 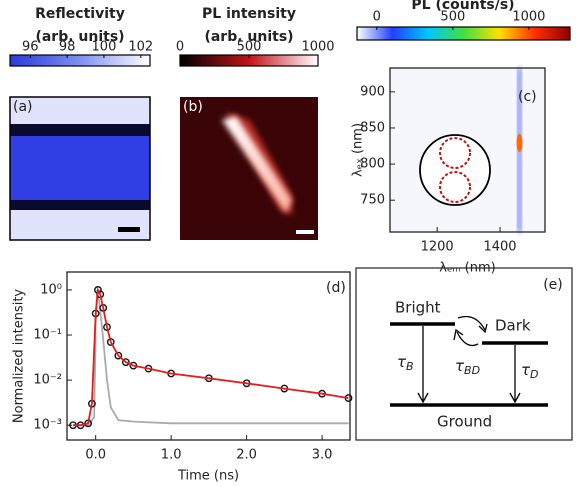 I want to click on x-tick-label: 1.0, so click(x=171, y=455).